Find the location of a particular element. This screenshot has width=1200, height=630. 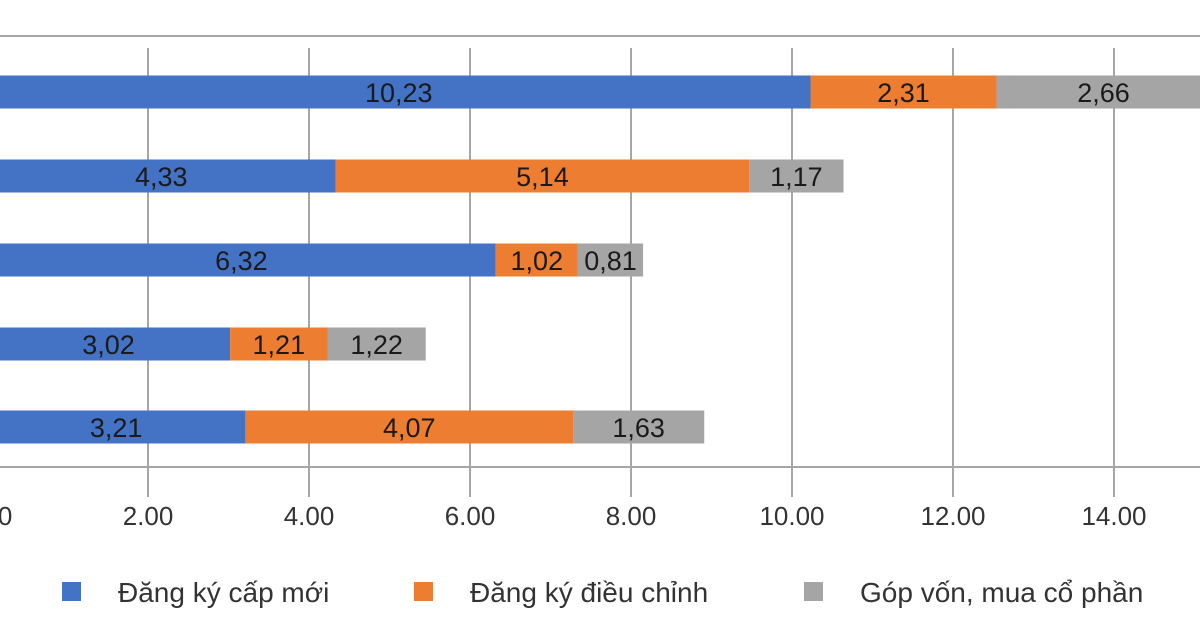

data-label: 1,02 is located at coordinates (537, 261).